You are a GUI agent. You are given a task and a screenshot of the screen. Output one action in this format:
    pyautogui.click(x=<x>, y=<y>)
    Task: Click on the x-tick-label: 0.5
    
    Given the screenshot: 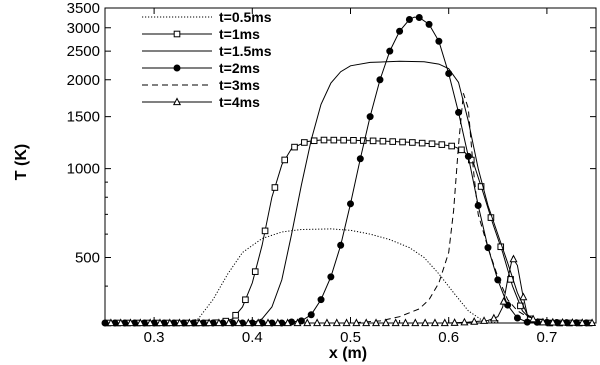 What is the action you would take?
    pyautogui.click(x=350, y=337)
    